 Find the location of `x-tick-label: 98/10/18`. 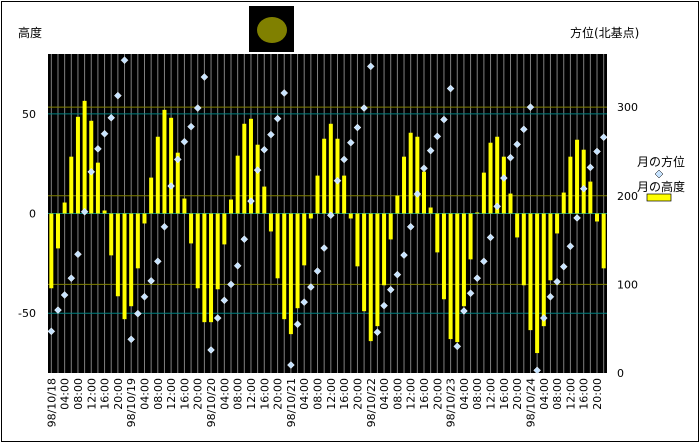

x-tick-label: 98/10/18 is located at coordinates (51, 402).